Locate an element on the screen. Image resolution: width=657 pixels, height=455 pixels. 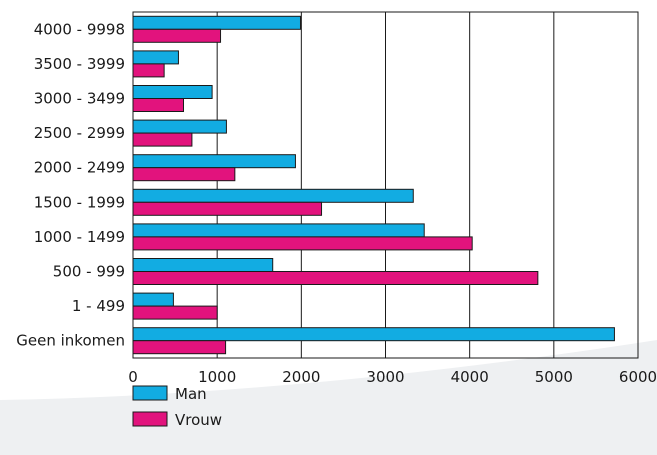
x-tick-label: 3000 is located at coordinates (385, 377).